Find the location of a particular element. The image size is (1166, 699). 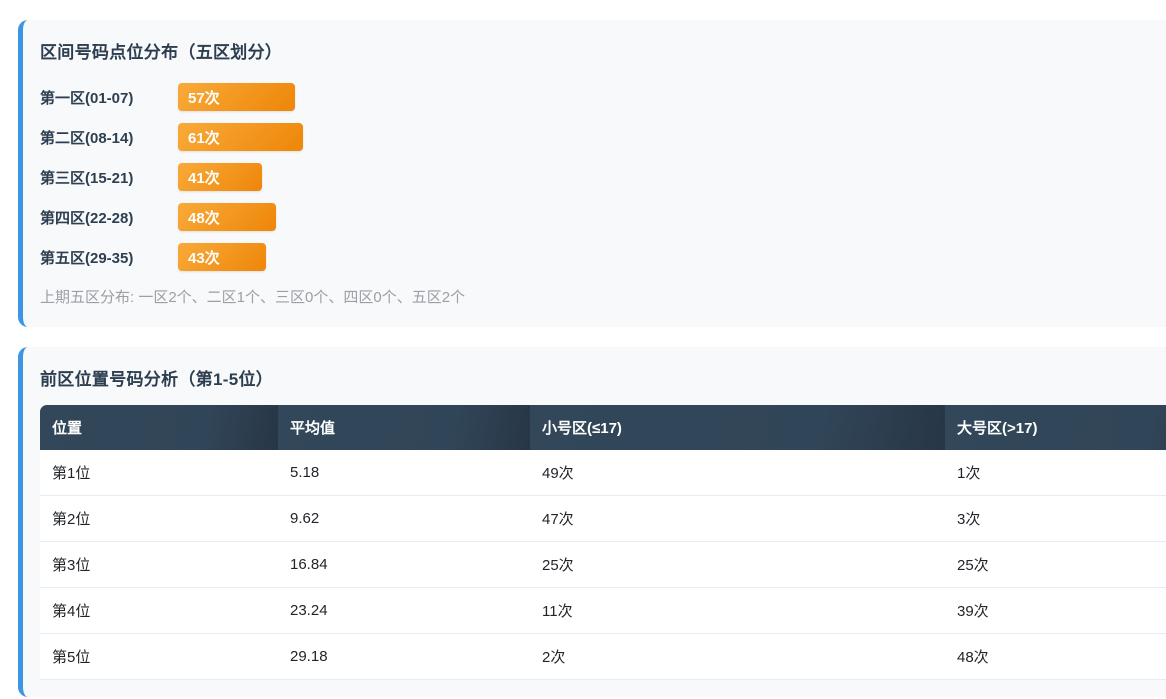

table-cell: 3次 is located at coordinates (1055, 519).